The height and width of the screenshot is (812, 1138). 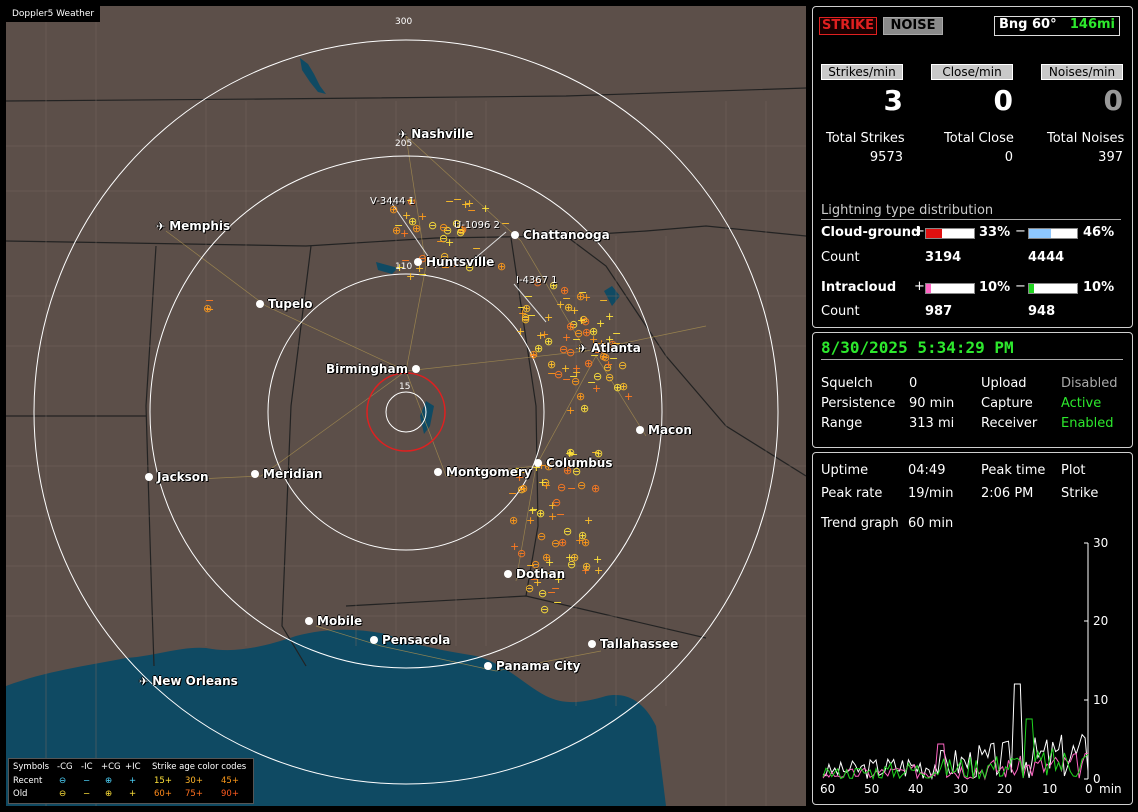 I want to click on strike-button: STRIKE, so click(x=848, y=26).